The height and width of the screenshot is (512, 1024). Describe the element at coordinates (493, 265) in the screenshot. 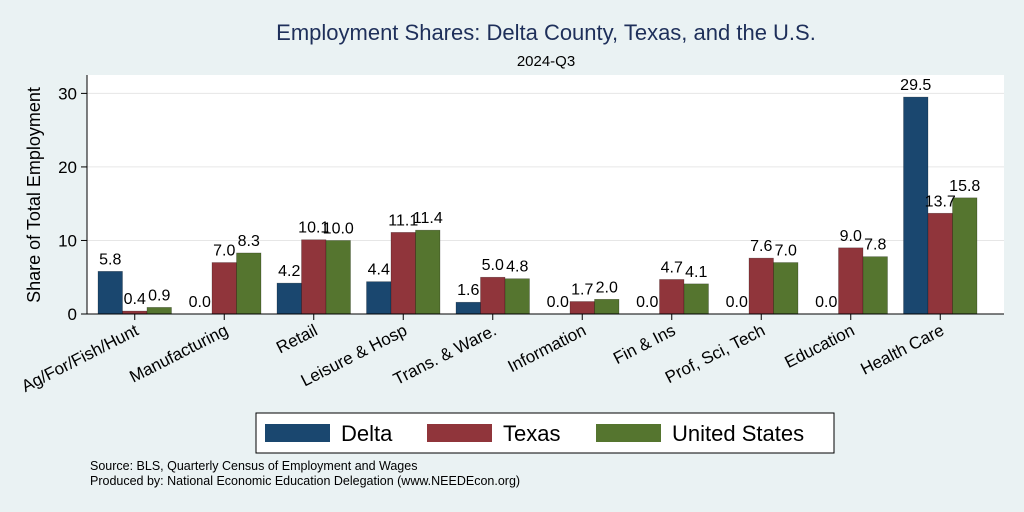

I see `data-label: 5.0` at that location.